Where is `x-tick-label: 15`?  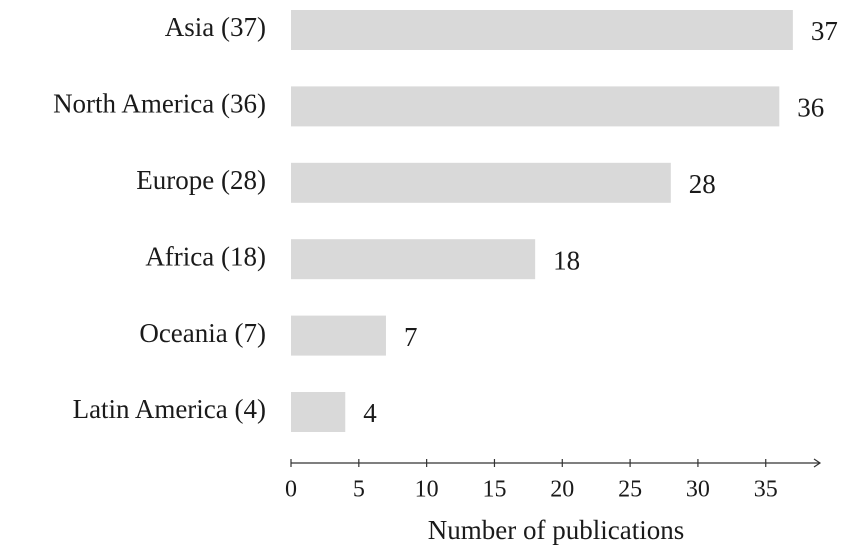 x-tick-label: 15 is located at coordinates (494, 490).